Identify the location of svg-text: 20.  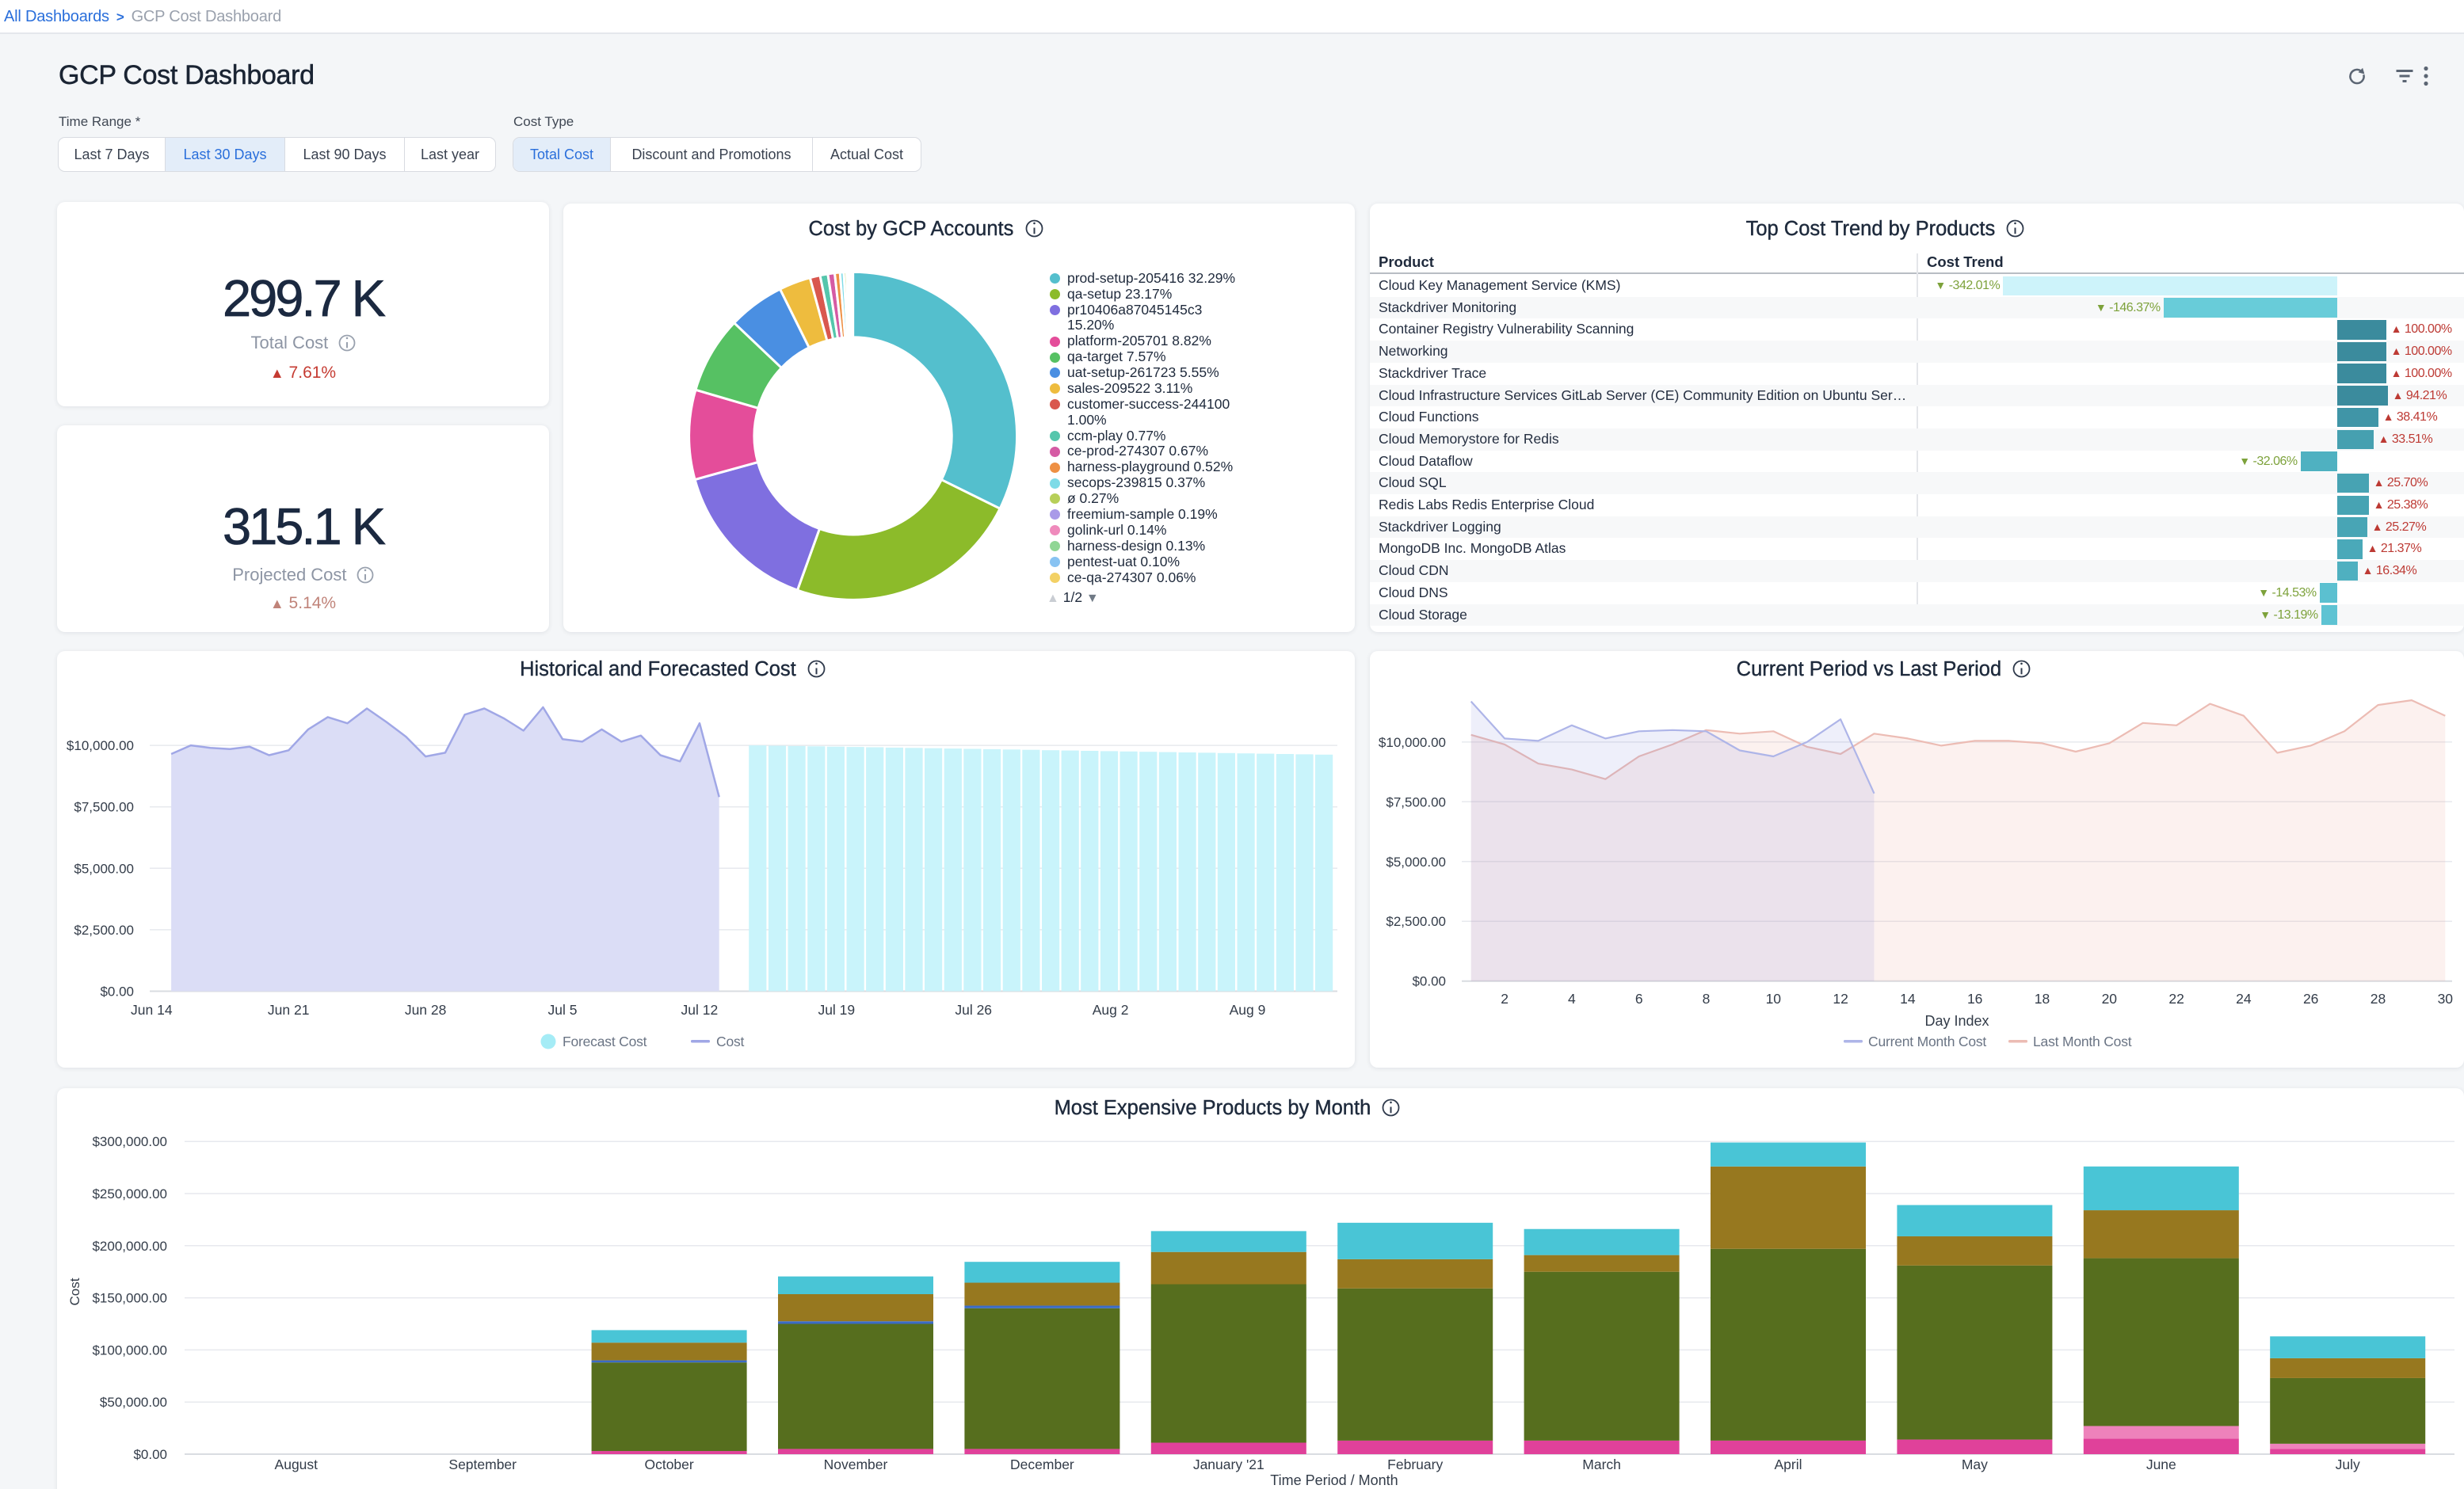
(2110, 999).